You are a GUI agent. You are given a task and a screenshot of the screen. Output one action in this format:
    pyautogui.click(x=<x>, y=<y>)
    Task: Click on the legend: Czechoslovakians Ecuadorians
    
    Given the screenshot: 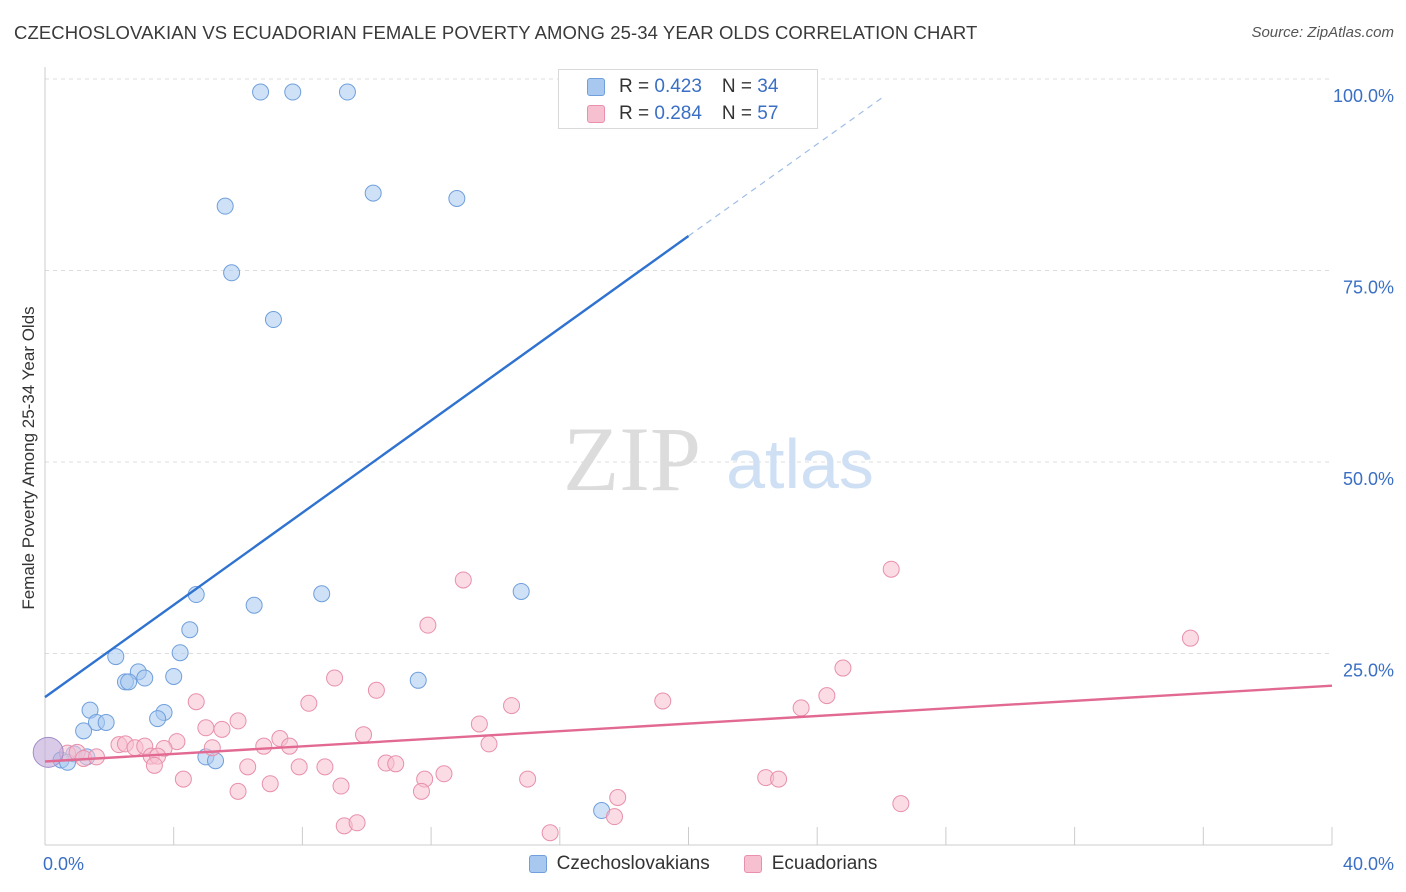 What is the action you would take?
    pyautogui.click(x=703, y=864)
    